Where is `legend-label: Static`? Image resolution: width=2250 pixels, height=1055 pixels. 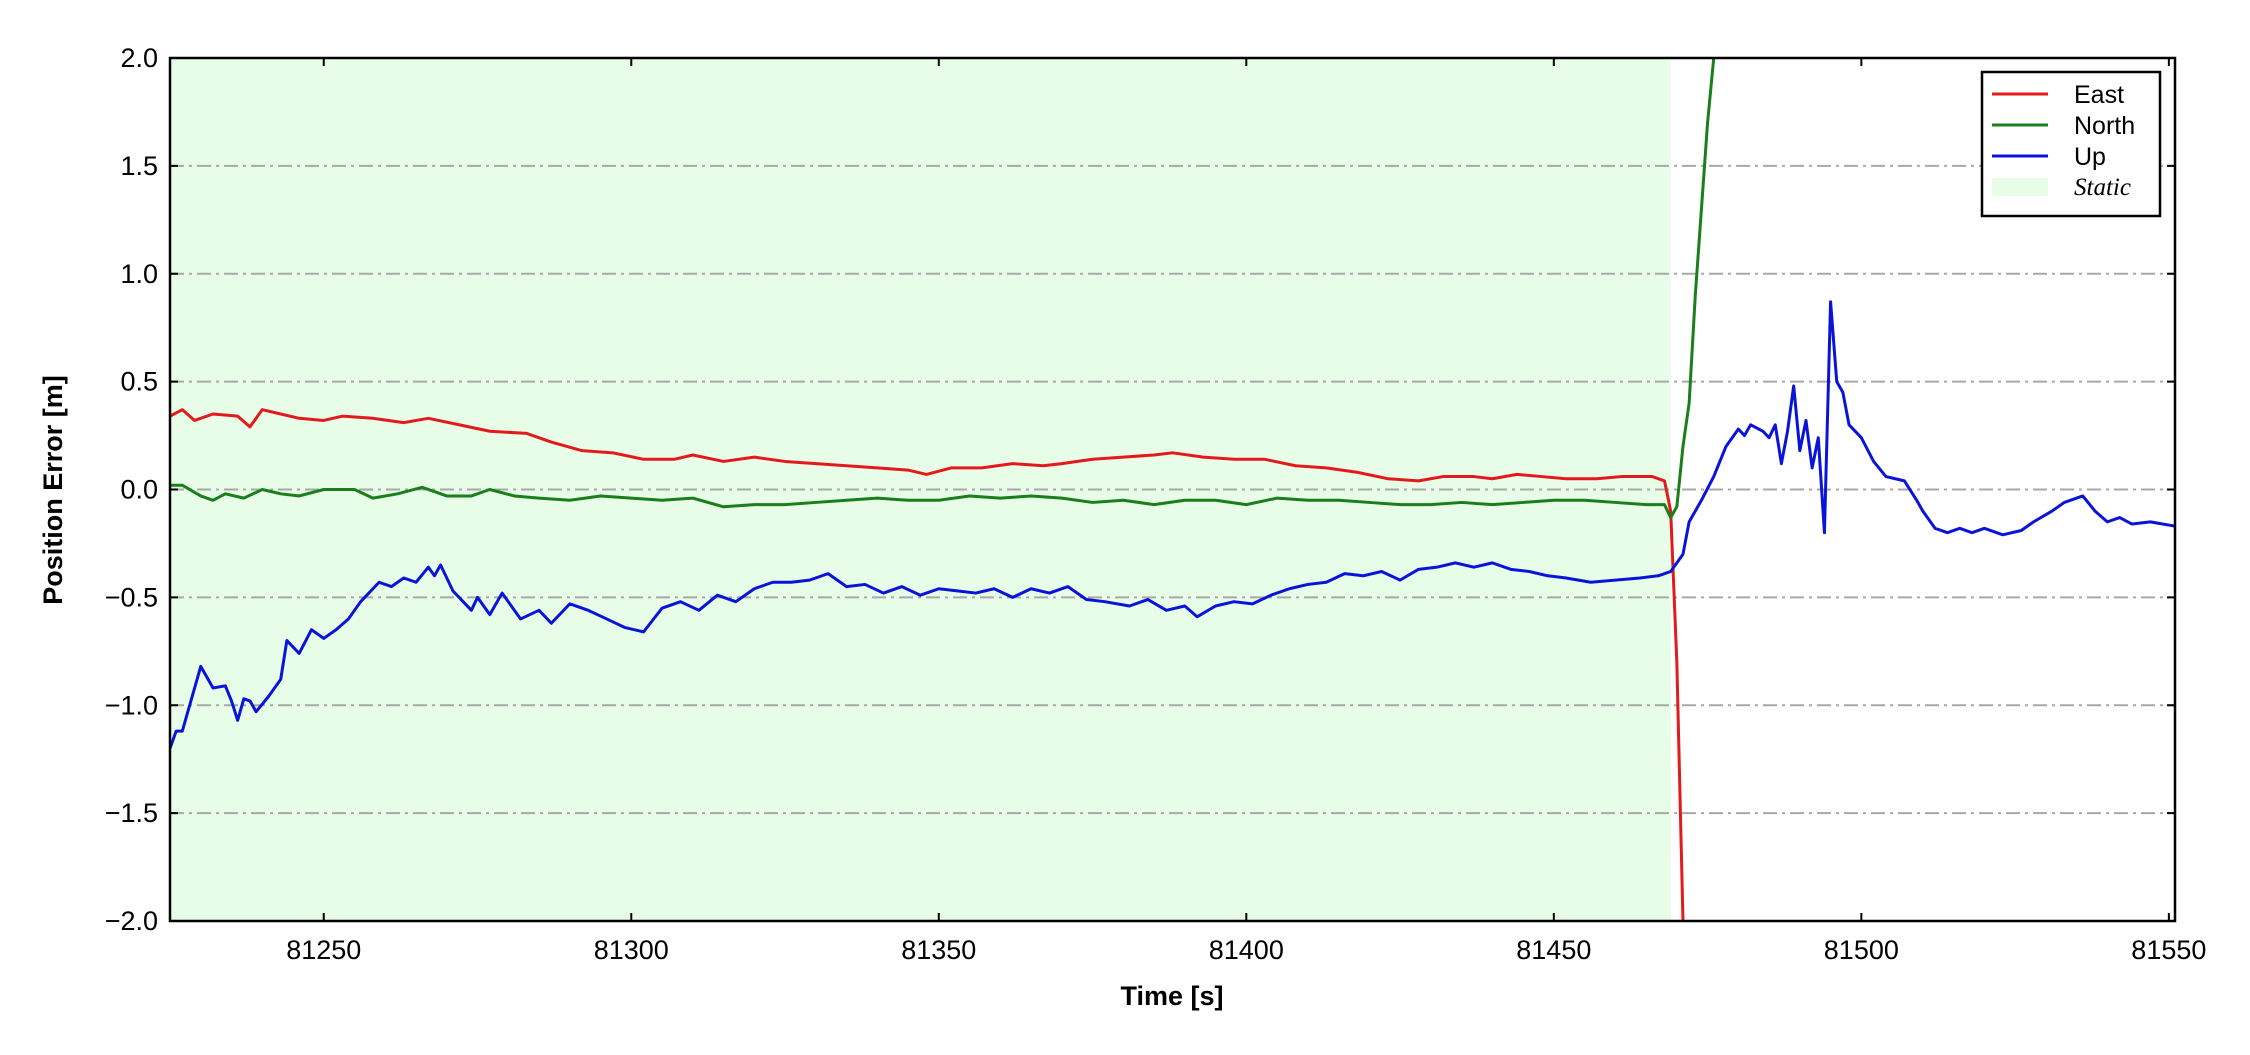 legend-label: Static is located at coordinates (2102, 187).